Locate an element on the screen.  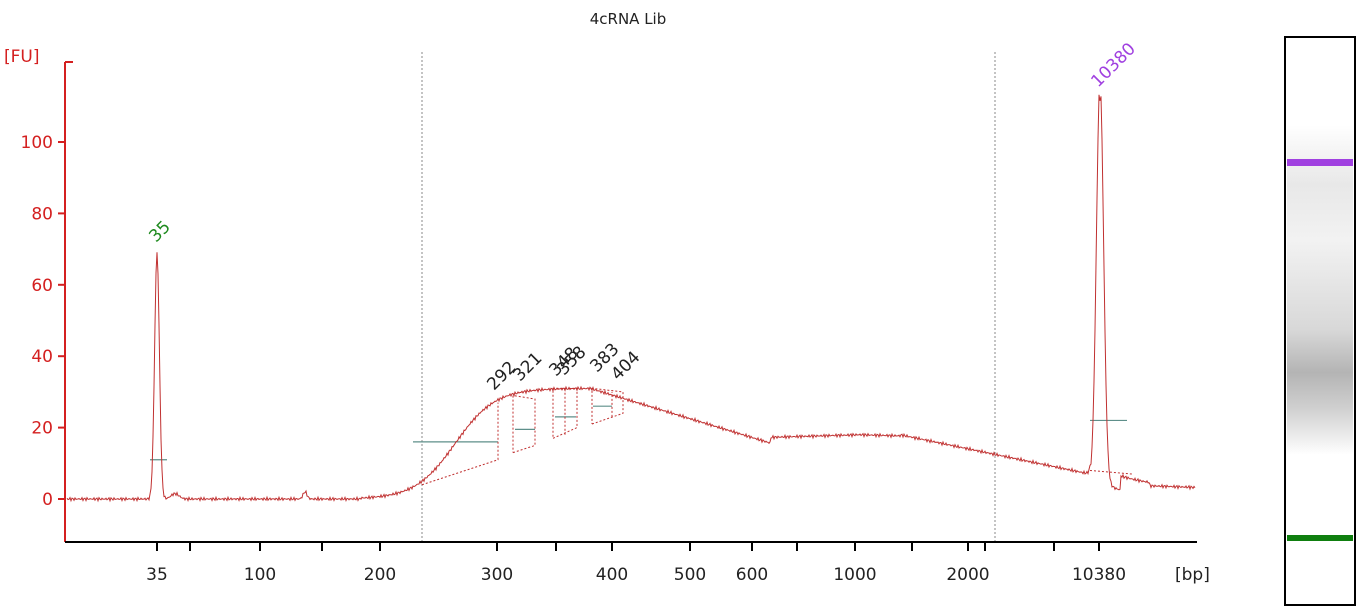
chart-title: 4cRNA Lib is located at coordinates (628, 19).